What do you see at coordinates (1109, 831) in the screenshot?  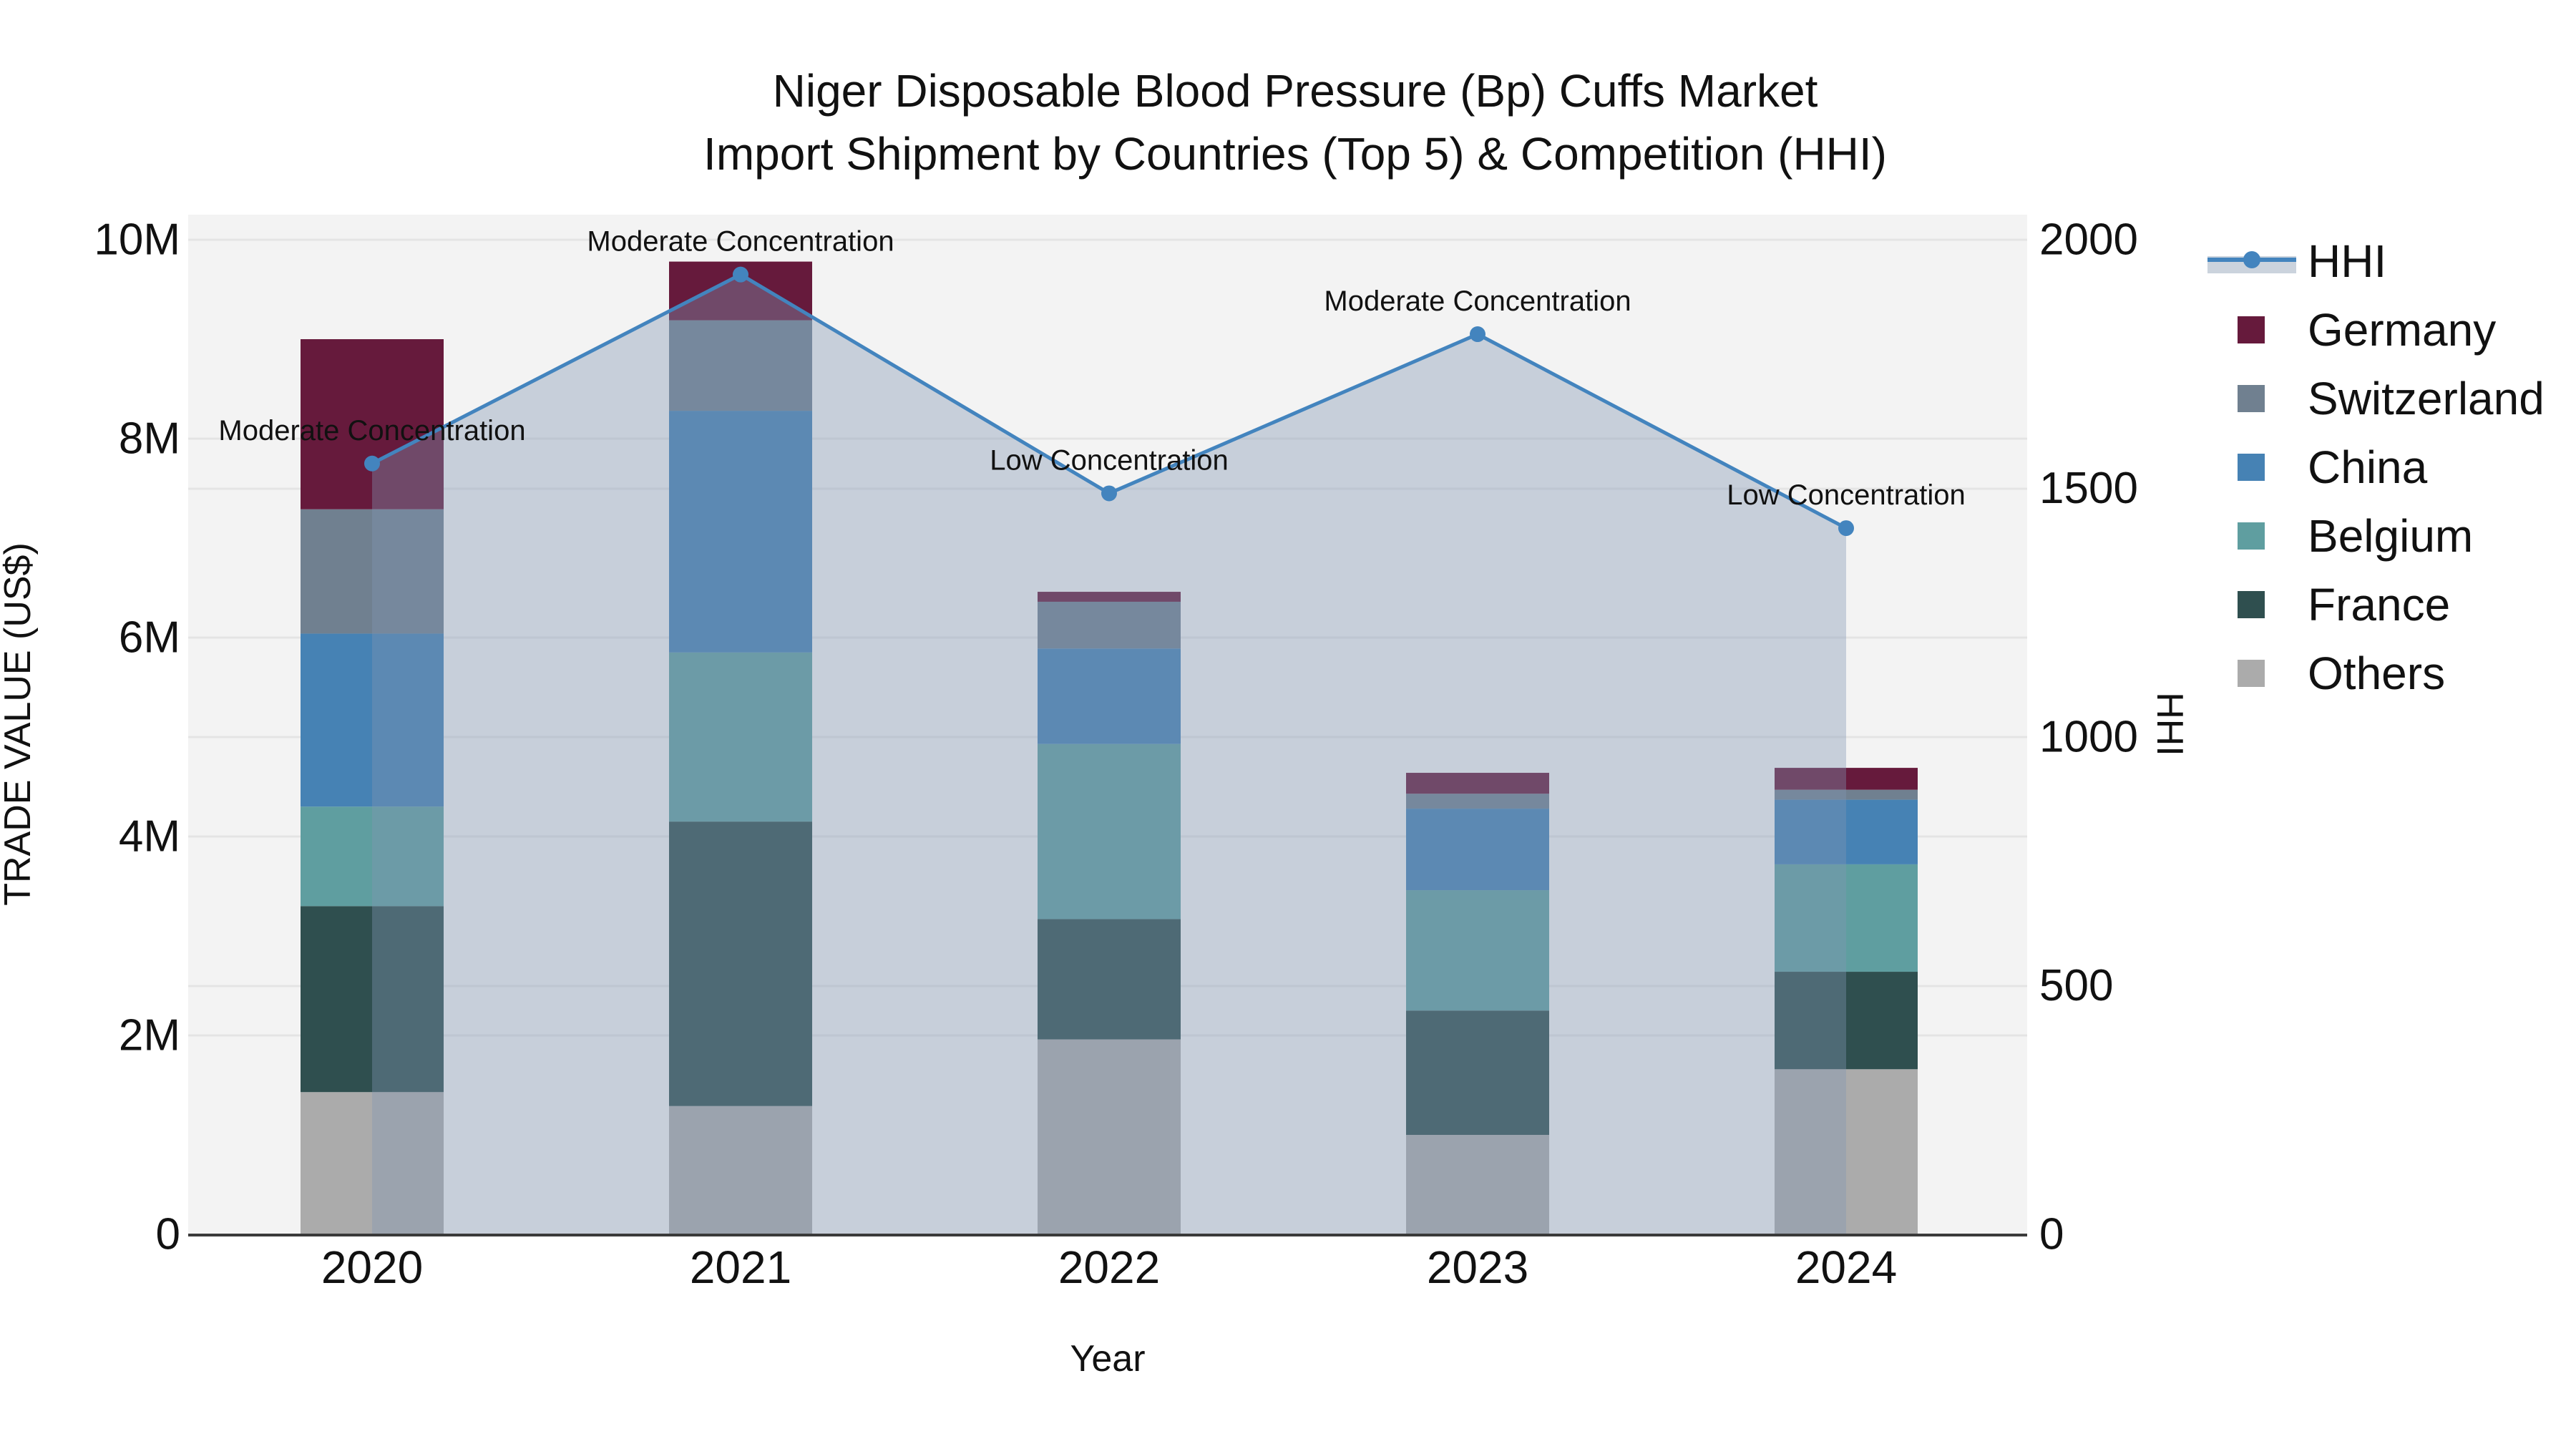 I see `bar-2022-belgium` at bounding box center [1109, 831].